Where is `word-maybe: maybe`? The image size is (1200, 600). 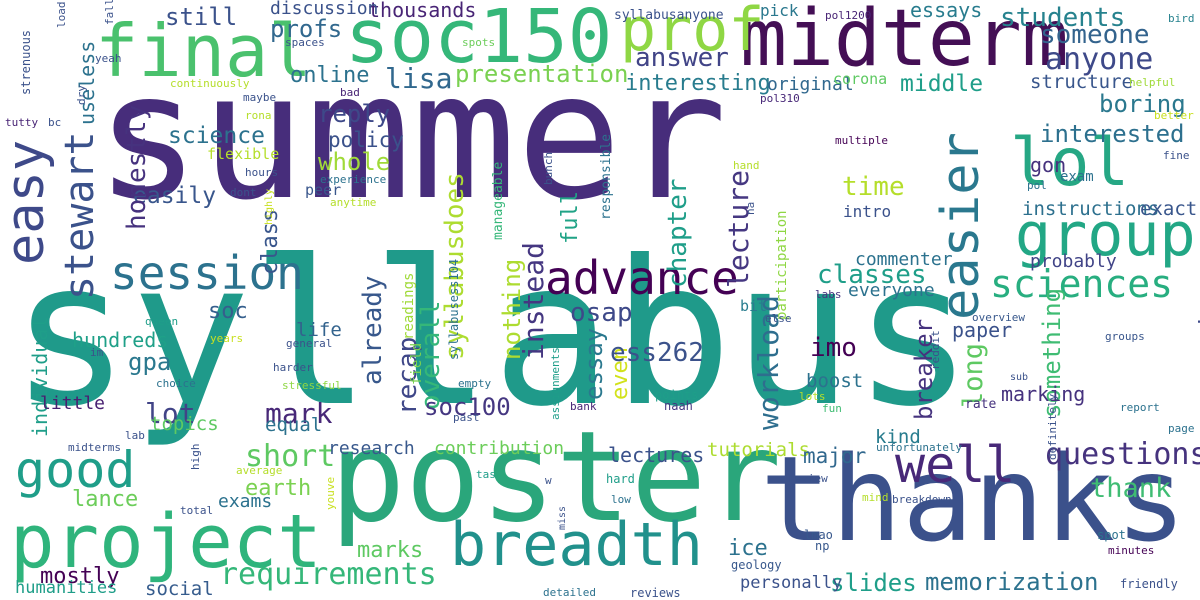
word-maybe: maybe is located at coordinates (260, 97).